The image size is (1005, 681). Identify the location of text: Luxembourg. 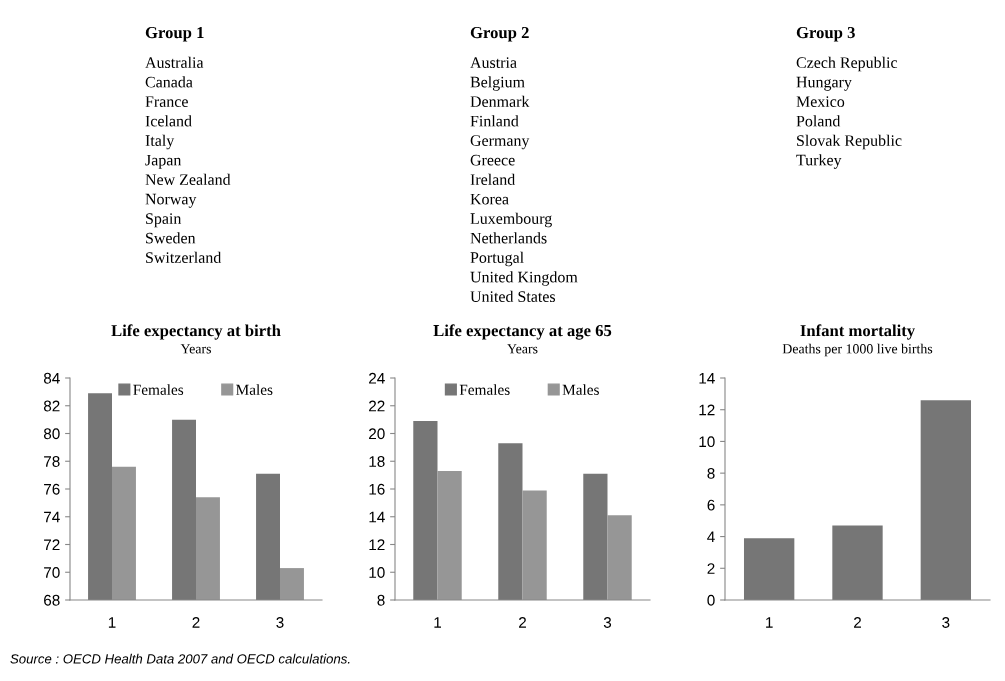
(511, 220).